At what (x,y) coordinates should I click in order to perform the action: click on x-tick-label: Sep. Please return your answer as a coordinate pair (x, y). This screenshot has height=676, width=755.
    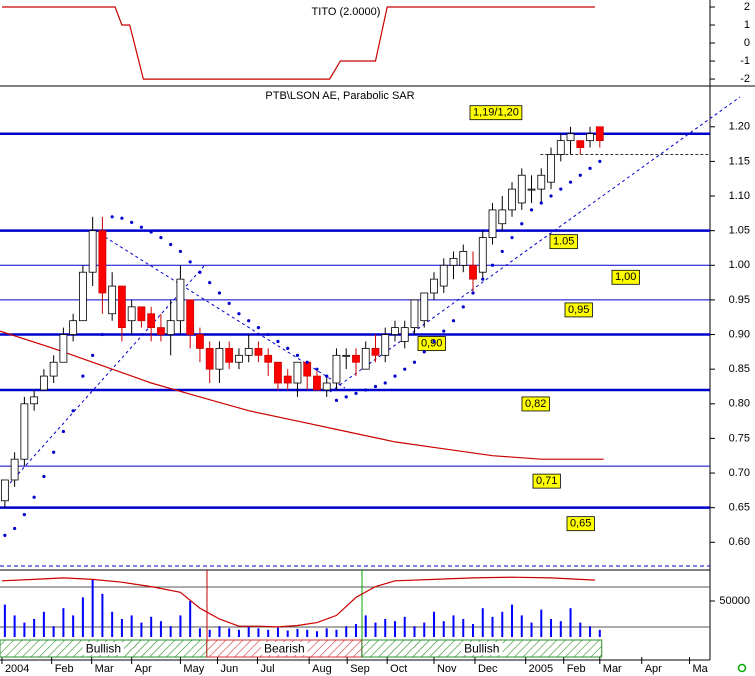
    Looking at the image, I should click on (360, 669).